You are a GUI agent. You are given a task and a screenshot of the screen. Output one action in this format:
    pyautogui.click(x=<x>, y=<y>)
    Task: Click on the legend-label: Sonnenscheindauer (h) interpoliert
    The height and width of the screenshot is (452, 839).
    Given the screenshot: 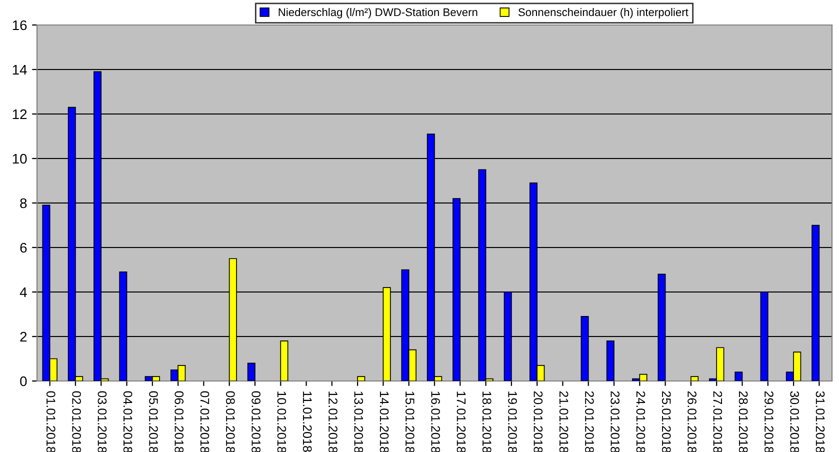 What is the action you would take?
    pyautogui.click(x=603, y=13)
    